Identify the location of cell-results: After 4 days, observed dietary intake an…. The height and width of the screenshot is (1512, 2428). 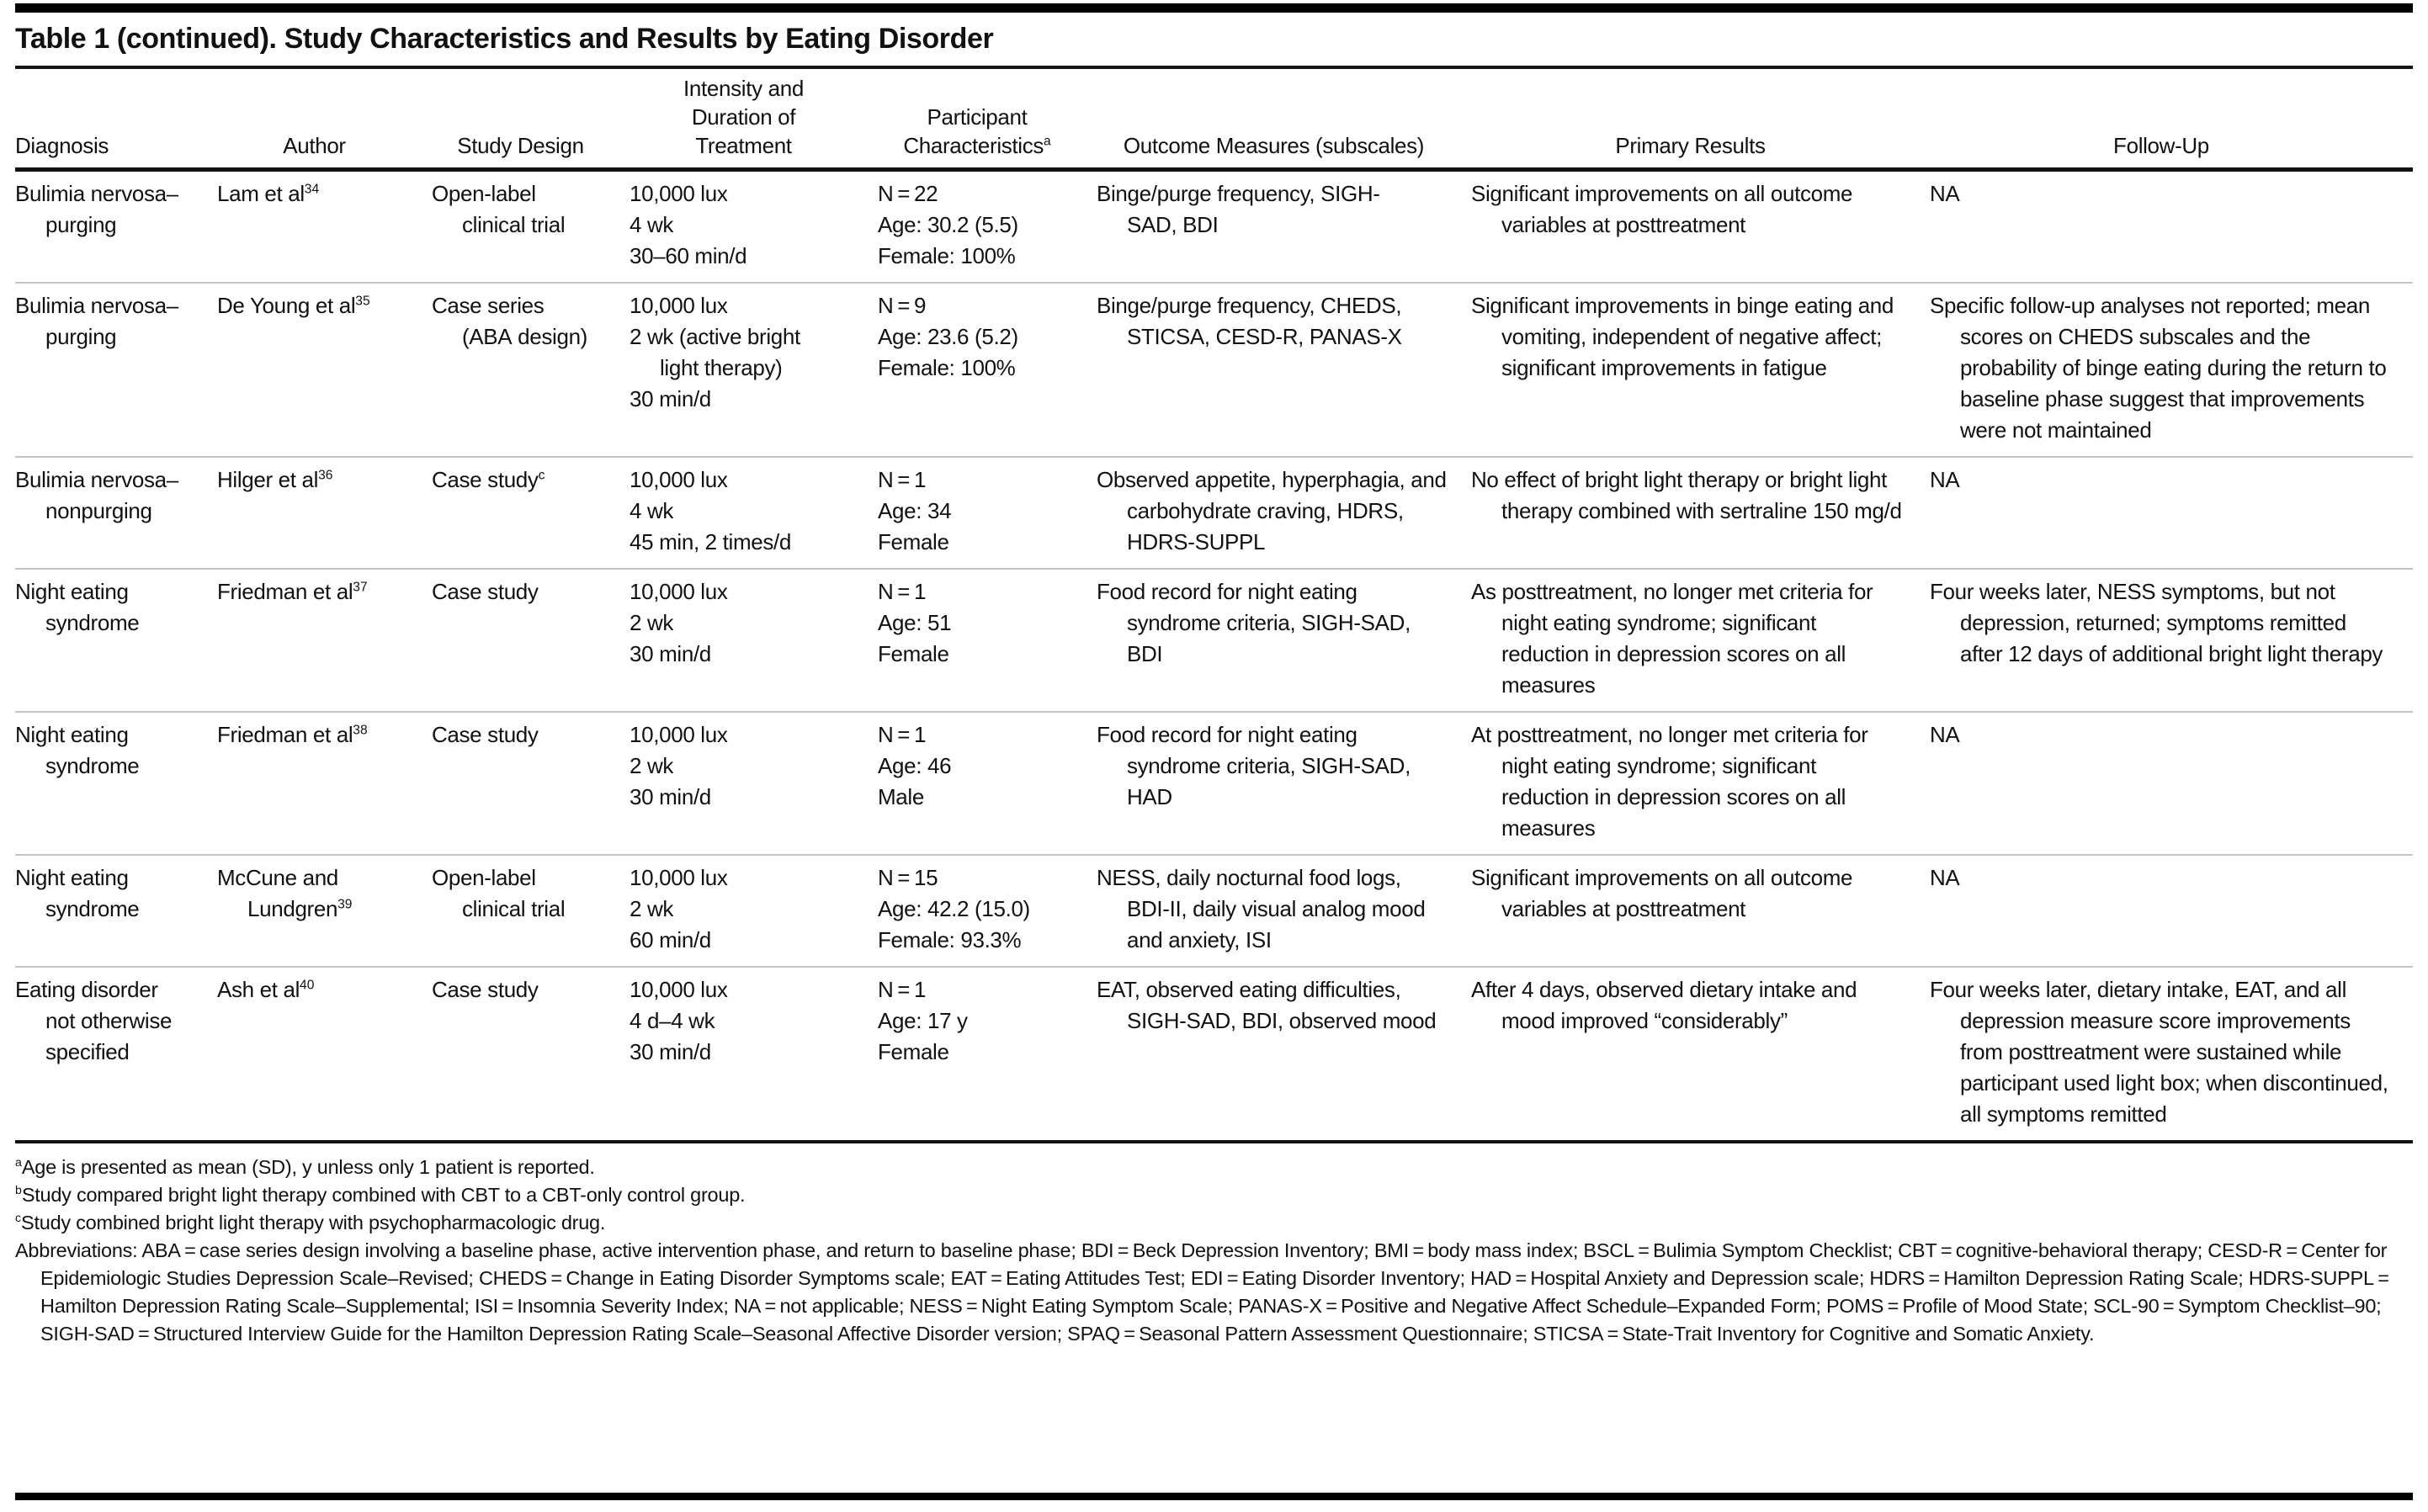
(1700, 1054).